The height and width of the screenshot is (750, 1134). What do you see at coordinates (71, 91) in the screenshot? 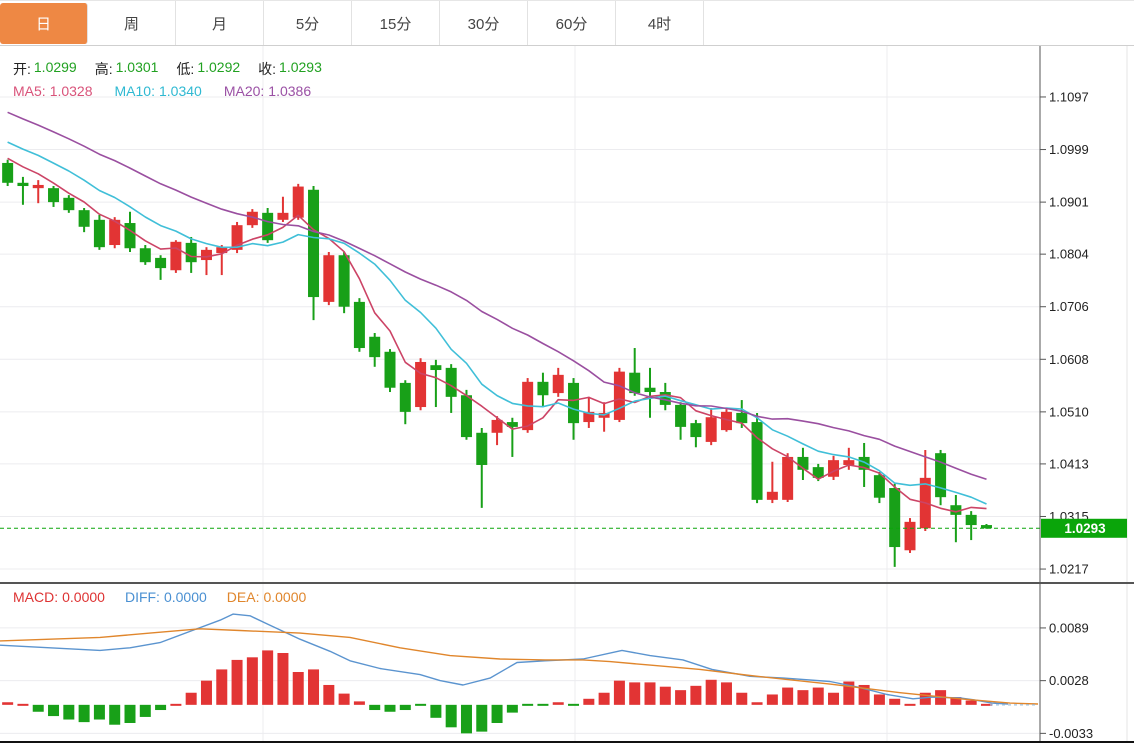
I see `ma5-value: 1.0328` at bounding box center [71, 91].